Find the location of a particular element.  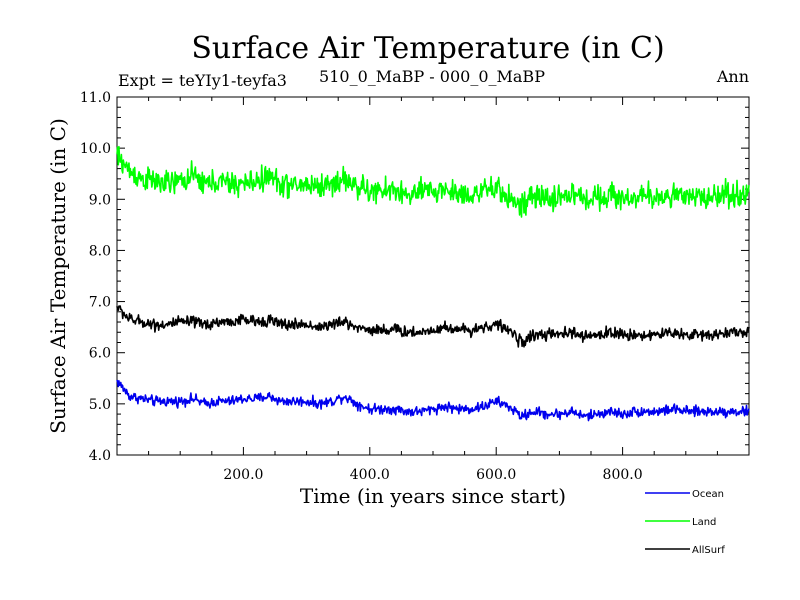

chart-legend: Ocean Land AllSurf is located at coordinates (685, 522).